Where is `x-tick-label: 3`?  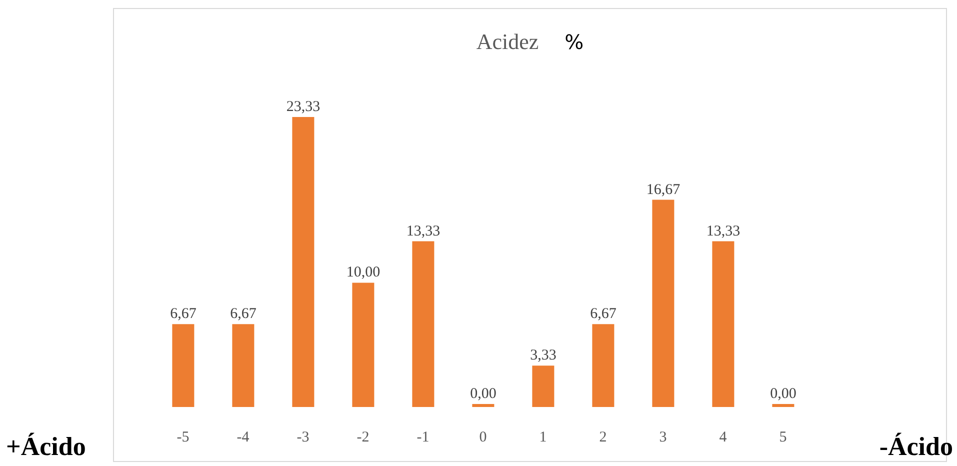 x-tick-label: 3 is located at coordinates (663, 438).